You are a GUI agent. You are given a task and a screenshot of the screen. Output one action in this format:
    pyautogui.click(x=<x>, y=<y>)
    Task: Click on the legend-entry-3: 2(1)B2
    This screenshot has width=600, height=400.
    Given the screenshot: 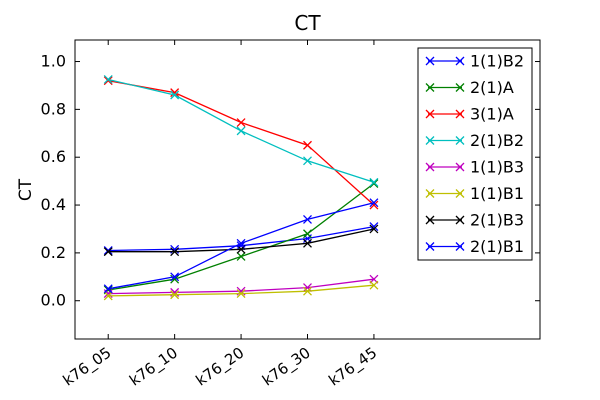 What is the action you would take?
    pyautogui.click(x=474, y=140)
    